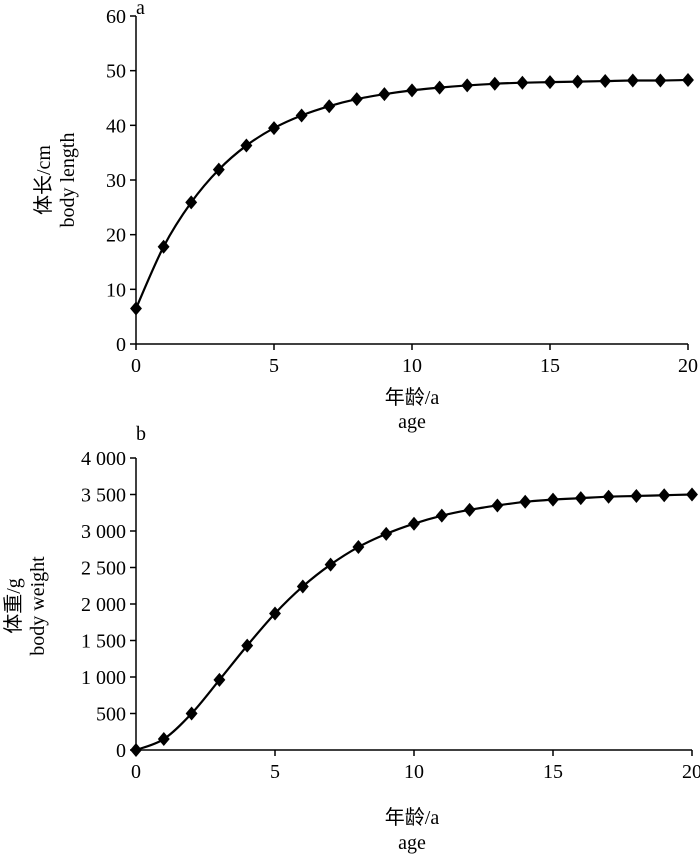 This screenshot has height=854, width=700. Describe the element at coordinates (103, 642) in the screenshot. I see `y-tick-label: 1 500` at that location.